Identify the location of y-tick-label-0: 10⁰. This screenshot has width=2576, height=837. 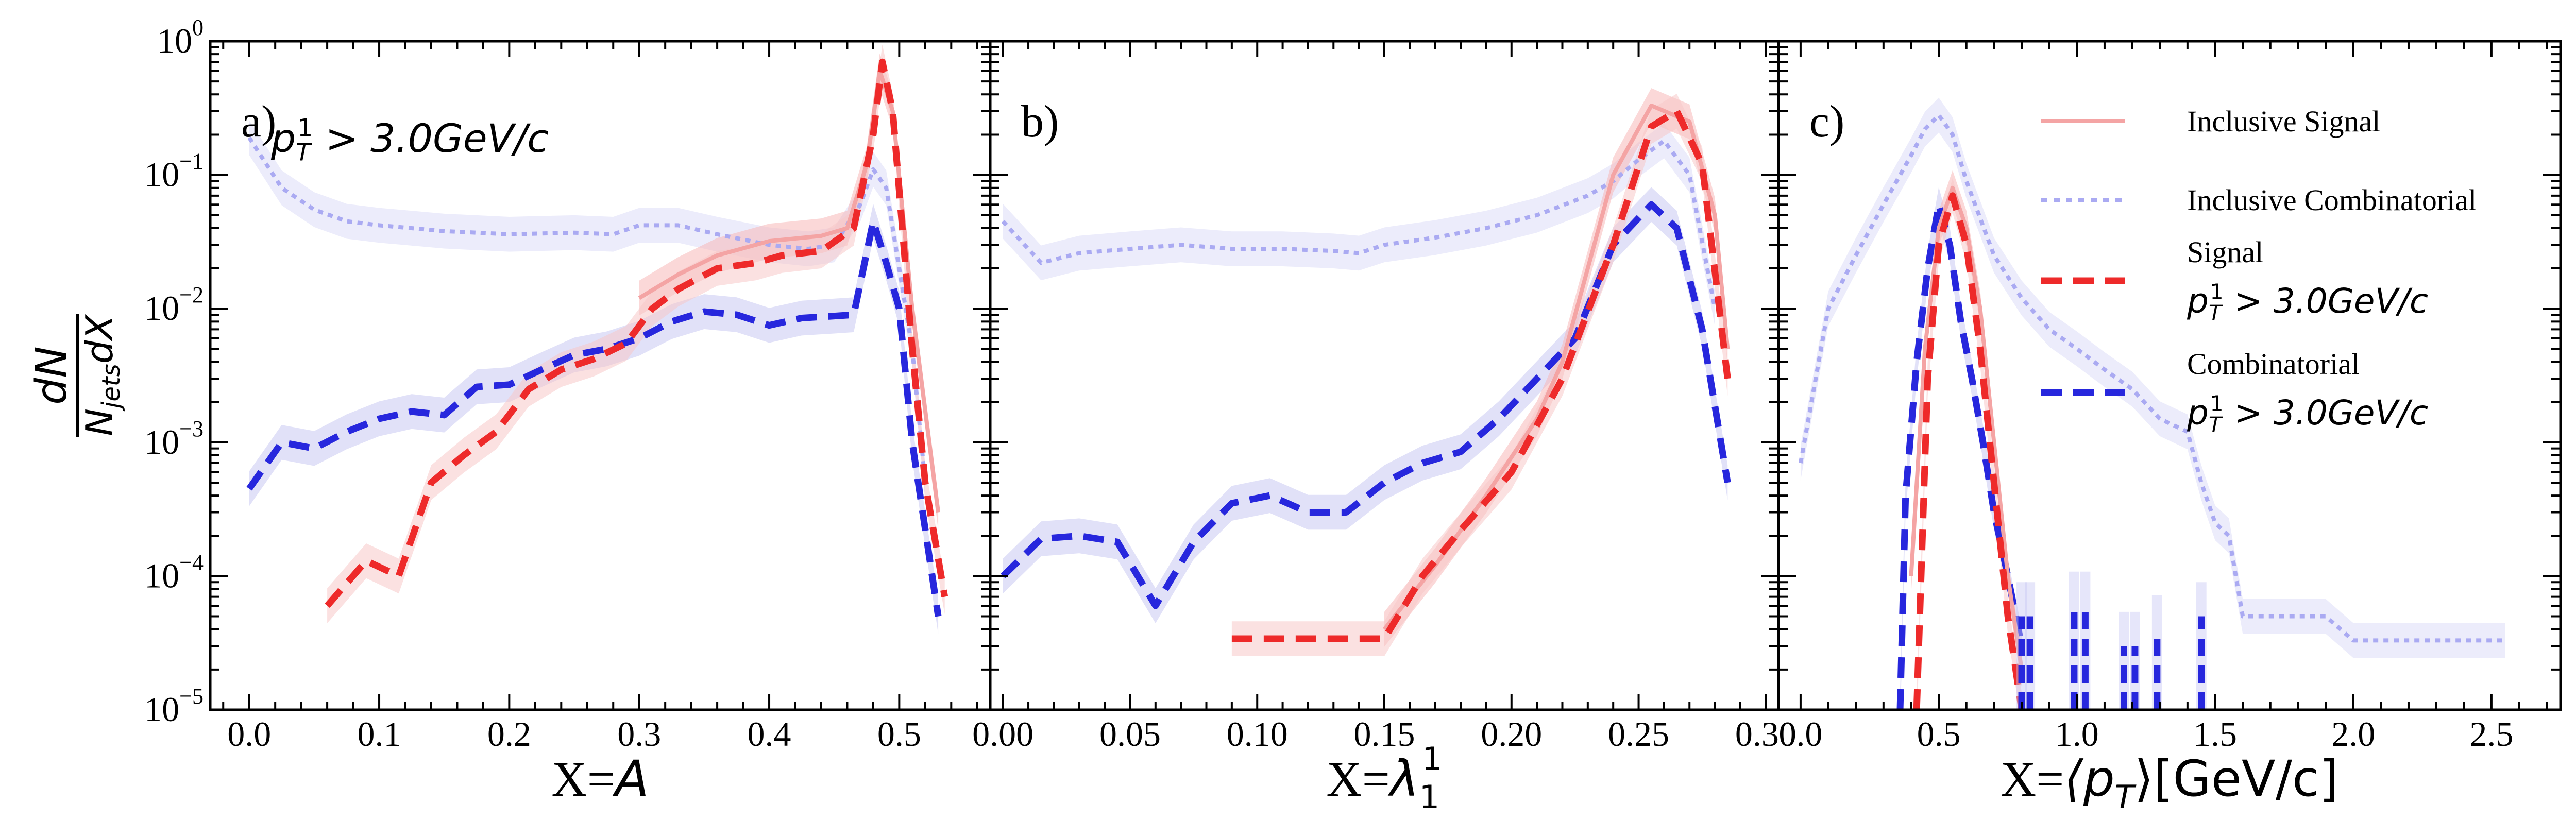
(180, 37).